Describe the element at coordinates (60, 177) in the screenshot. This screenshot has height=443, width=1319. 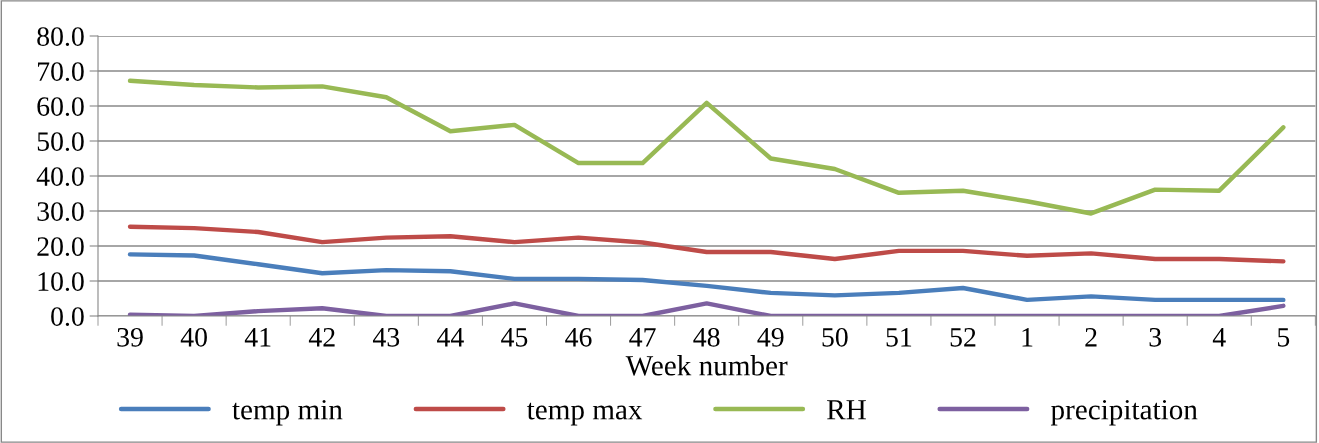
I see `y-tick-label: 40.0` at that location.